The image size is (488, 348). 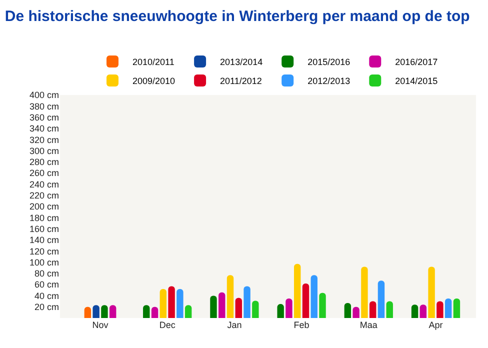 I want to click on legend-label: 2014/2015, so click(x=416, y=81).